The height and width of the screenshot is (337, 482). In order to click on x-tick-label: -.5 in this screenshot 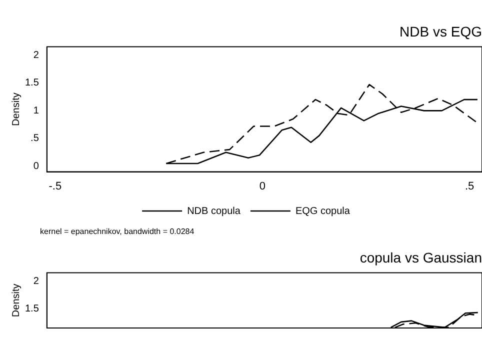, I will do `click(55, 186)`.